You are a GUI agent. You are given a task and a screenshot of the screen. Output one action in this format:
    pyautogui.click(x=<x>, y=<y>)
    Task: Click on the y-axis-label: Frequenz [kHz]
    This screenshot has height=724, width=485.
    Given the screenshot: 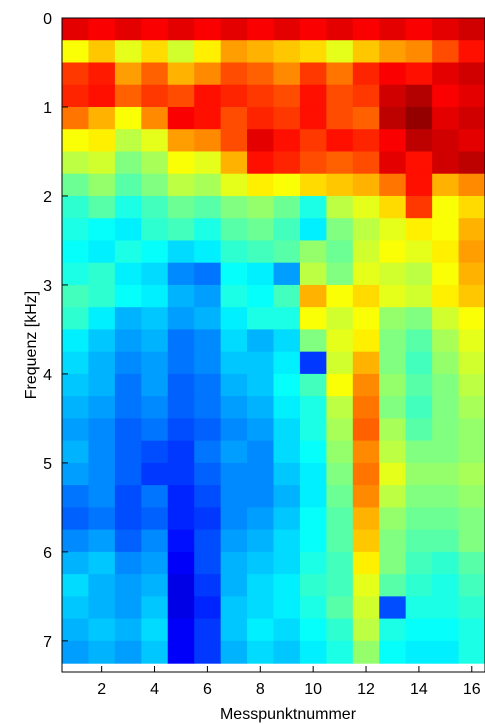 What is the action you would take?
    pyautogui.click(x=31, y=345)
    